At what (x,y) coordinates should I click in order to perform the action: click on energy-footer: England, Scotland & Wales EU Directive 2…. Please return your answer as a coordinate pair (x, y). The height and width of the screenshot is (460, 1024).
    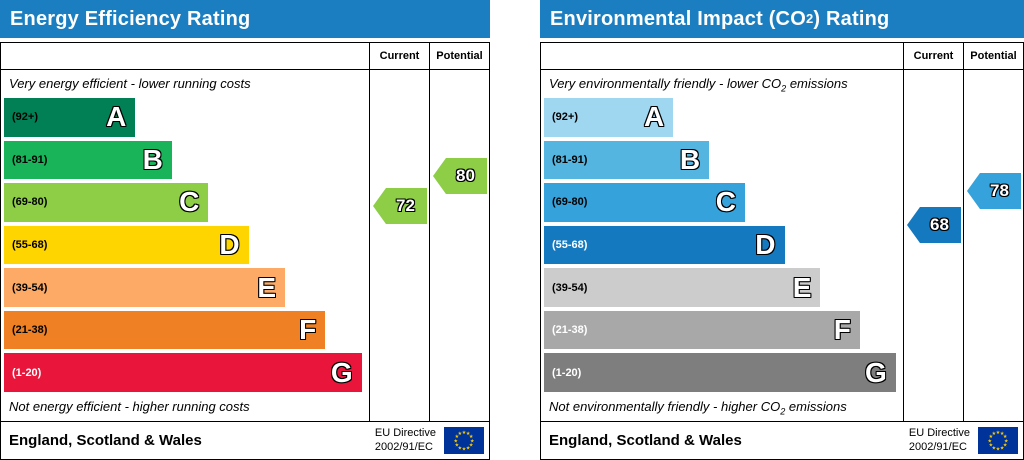
    Looking at the image, I should click on (245, 440).